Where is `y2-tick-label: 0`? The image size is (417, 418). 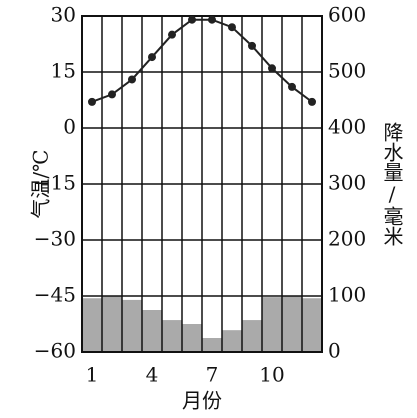
y2-tick-label: 0 is located at coordinates (334, 351).